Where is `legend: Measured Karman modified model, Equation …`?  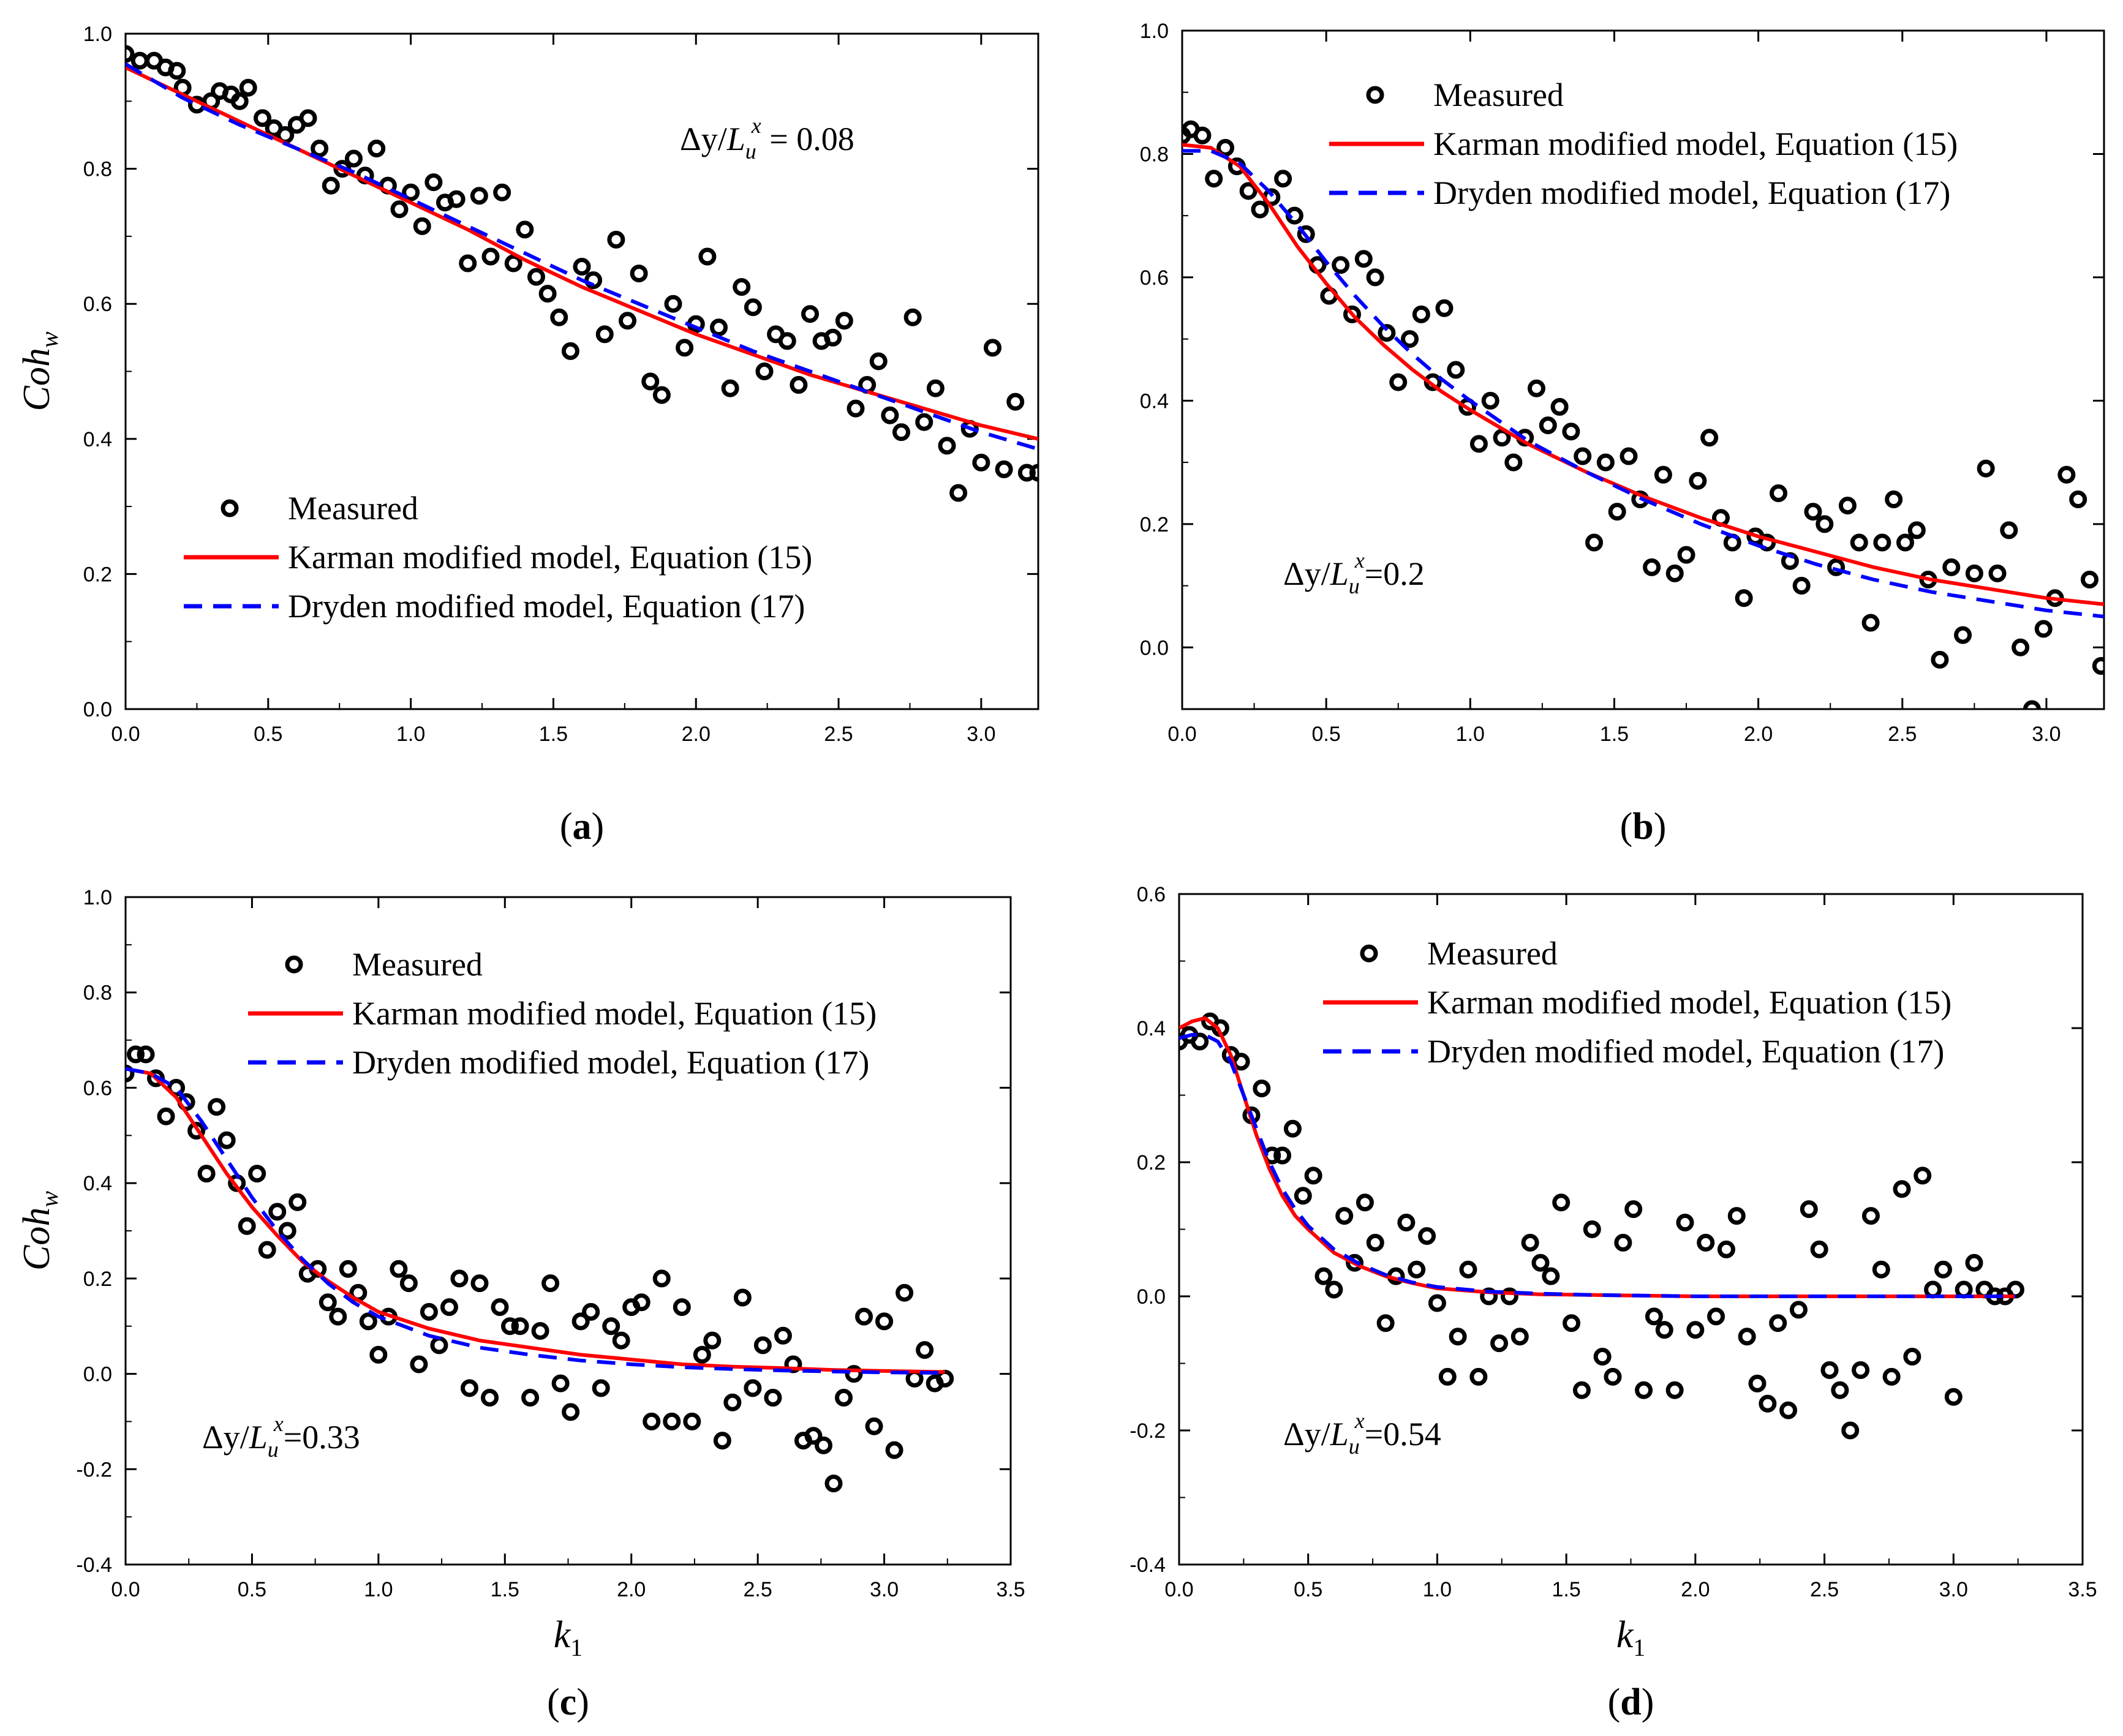
legend: Measured Karman modified model, Equation … is located at coordinates (1644, 144).